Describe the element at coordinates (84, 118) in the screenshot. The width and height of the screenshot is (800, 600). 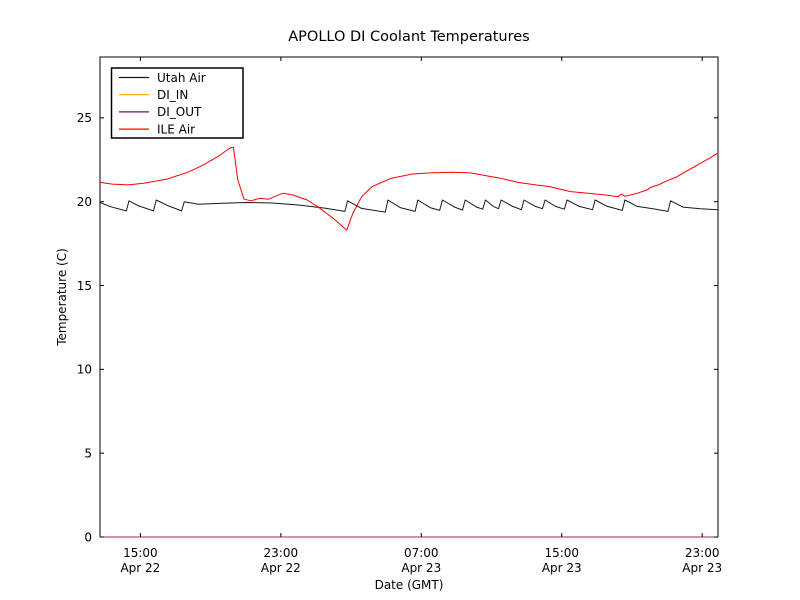
I see `y-tick-label: 25` at that location.